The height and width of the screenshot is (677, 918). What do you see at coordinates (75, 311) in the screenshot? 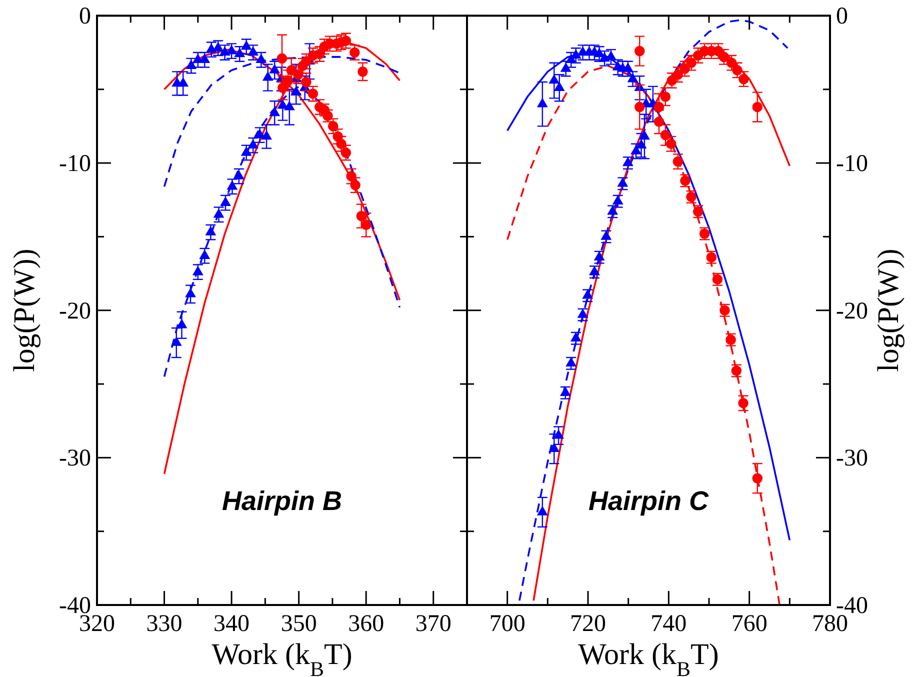
I see `y-tick-label: -20` at bounding box center [75, 311].